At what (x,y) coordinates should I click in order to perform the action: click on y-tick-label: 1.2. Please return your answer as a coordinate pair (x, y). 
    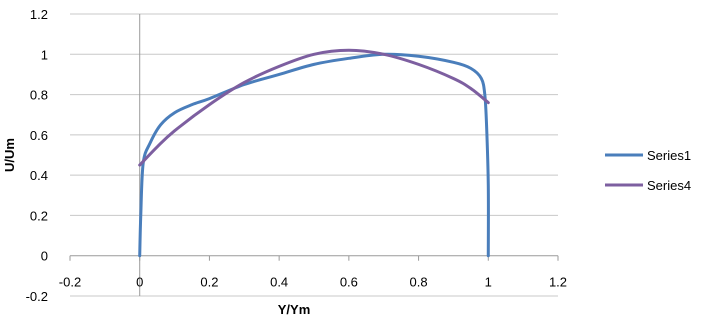
    Looking at the image, I should click on (39, 14).